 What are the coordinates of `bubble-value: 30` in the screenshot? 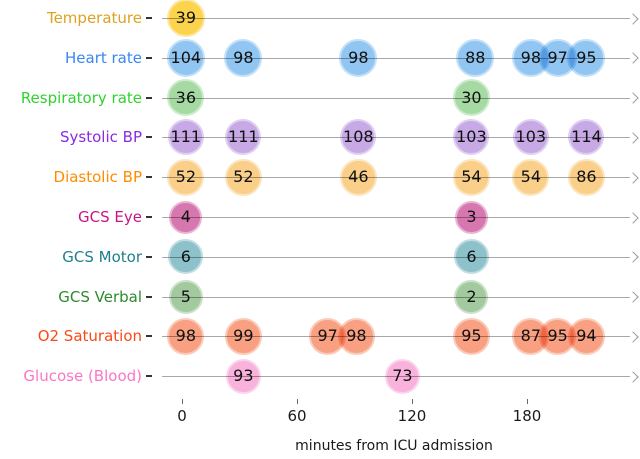 It's located at (471, 97).